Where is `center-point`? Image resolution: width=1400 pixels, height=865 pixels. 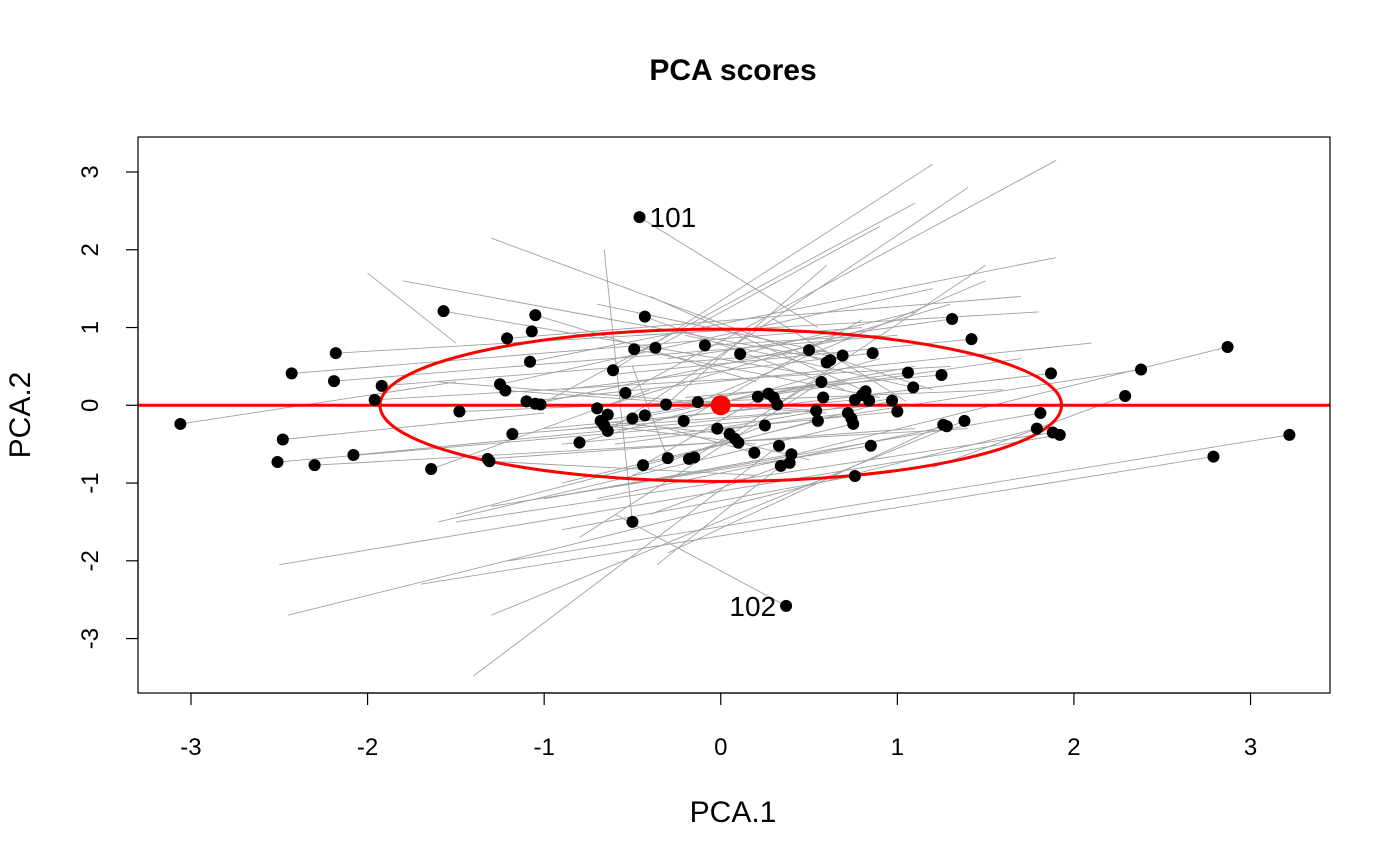
center-point is located at coordinates (720, 405).